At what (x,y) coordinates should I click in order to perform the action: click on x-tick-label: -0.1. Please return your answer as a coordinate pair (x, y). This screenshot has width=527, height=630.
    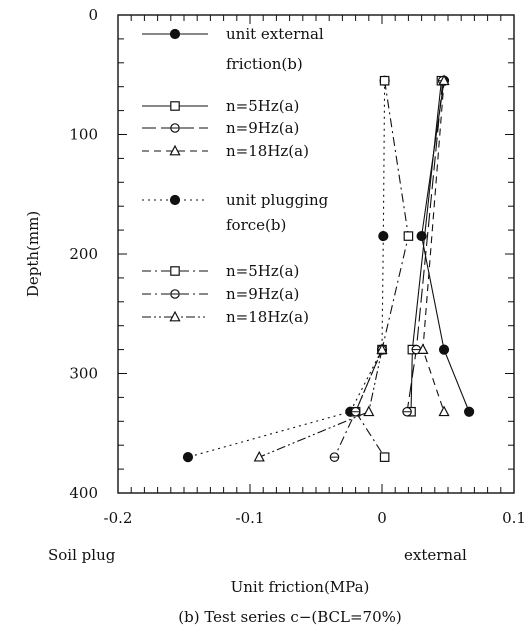
    Looking at the image, I should click on (250, 518).